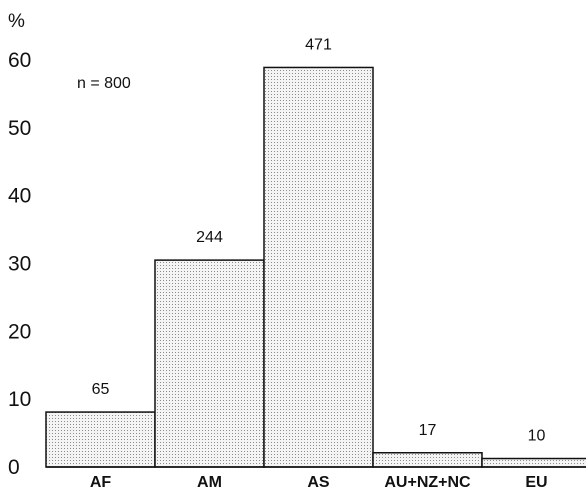 This screenshot has height=492, width=586. I want to click on y-tick-label: 0, so click(14, 467).